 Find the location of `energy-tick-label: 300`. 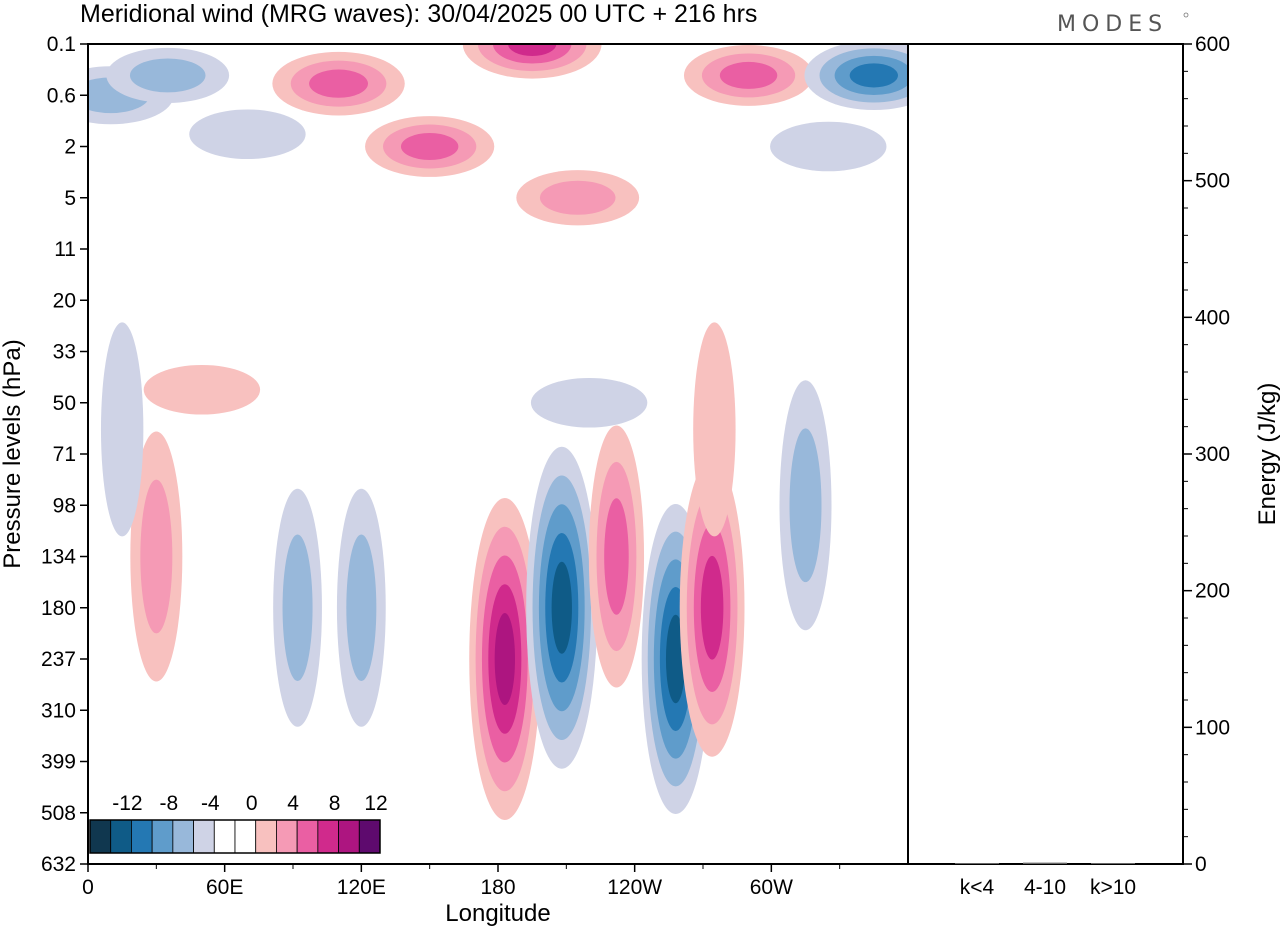

energy-tick-label: 300 is located at coordinates (1212, 454).